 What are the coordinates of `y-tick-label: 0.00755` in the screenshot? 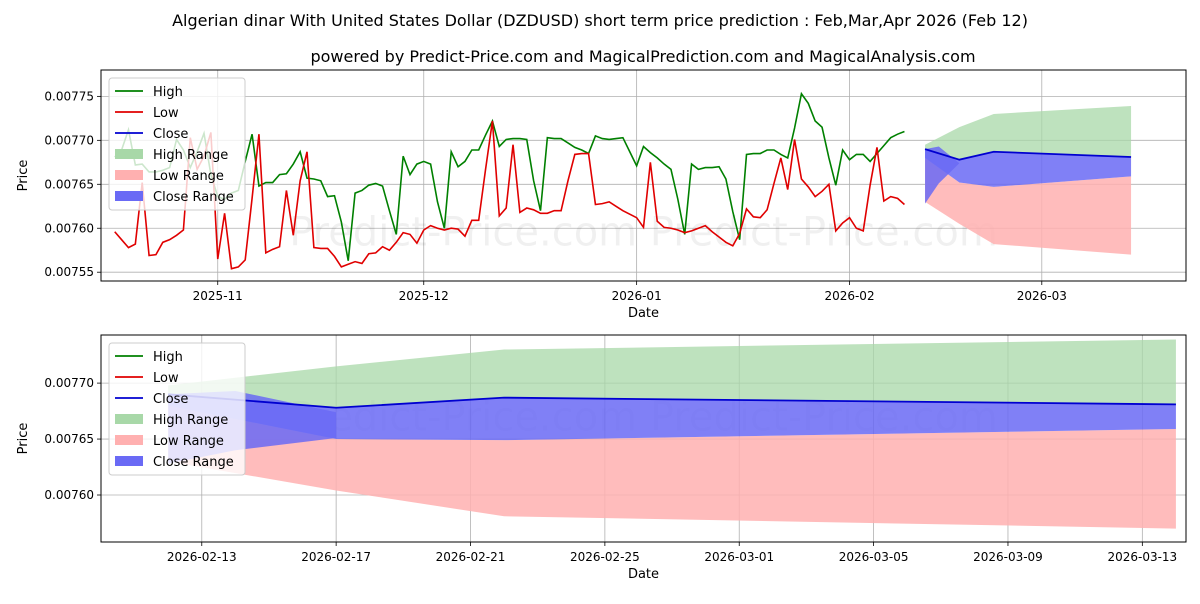 It's located at (69, 272).